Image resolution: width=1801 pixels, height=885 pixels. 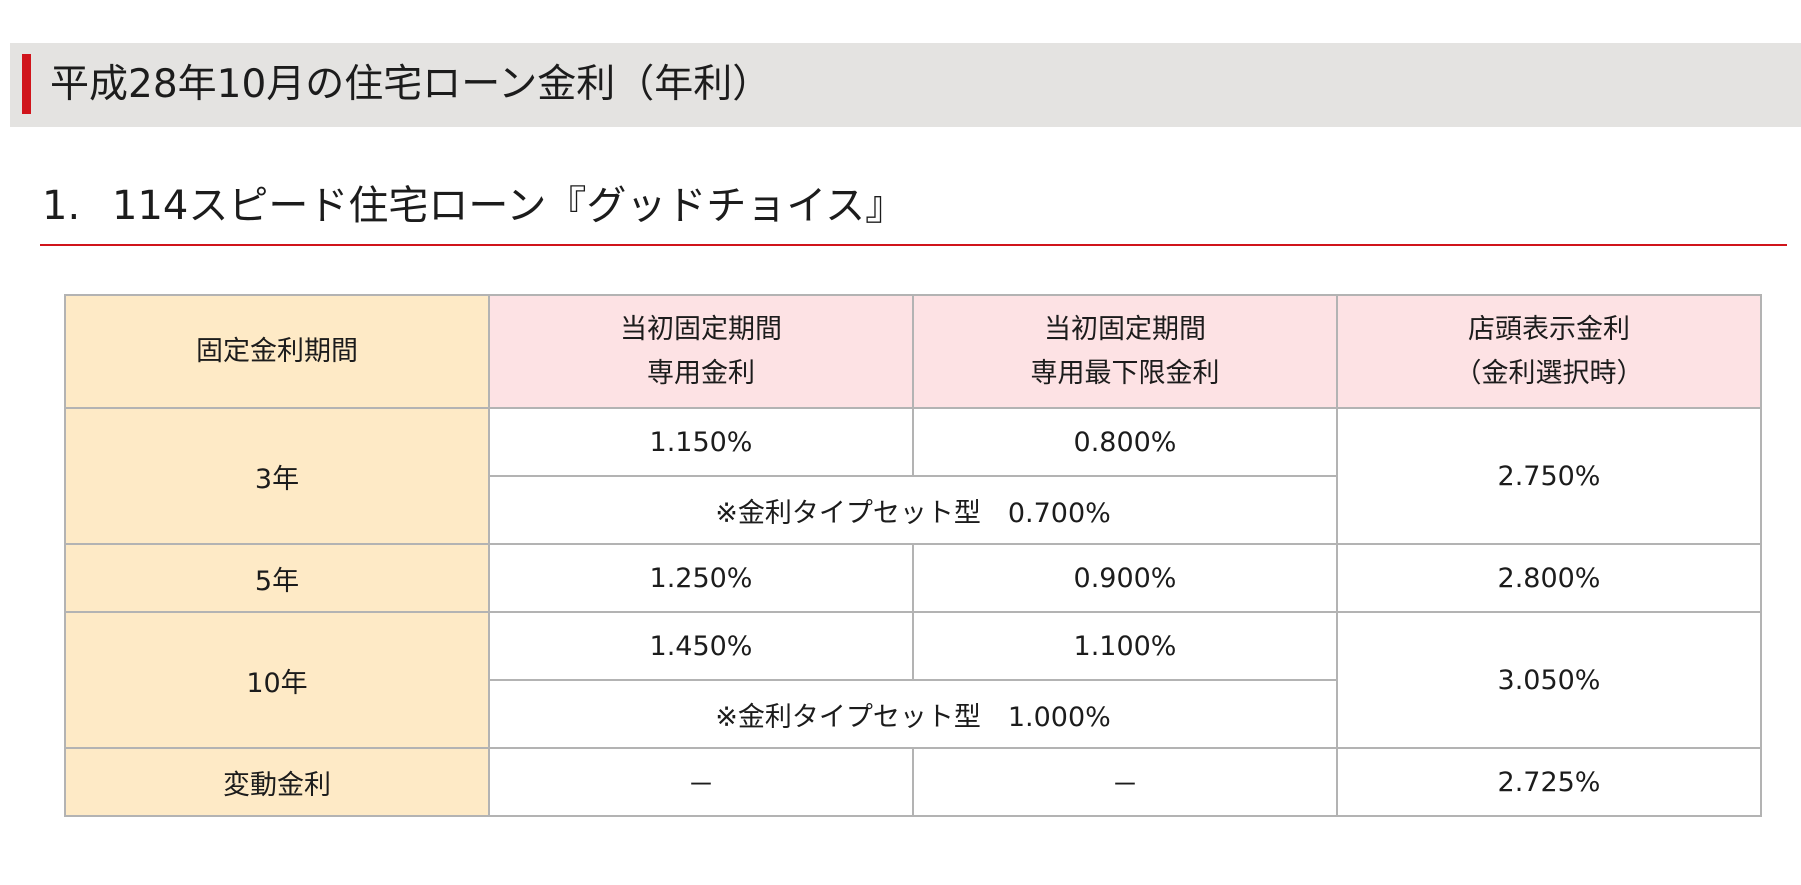 What do you see at coordinates (1549, 476) in the screenshot?
I see `store-rate-cell: 2.750%` at bounding box center [1549, 476].